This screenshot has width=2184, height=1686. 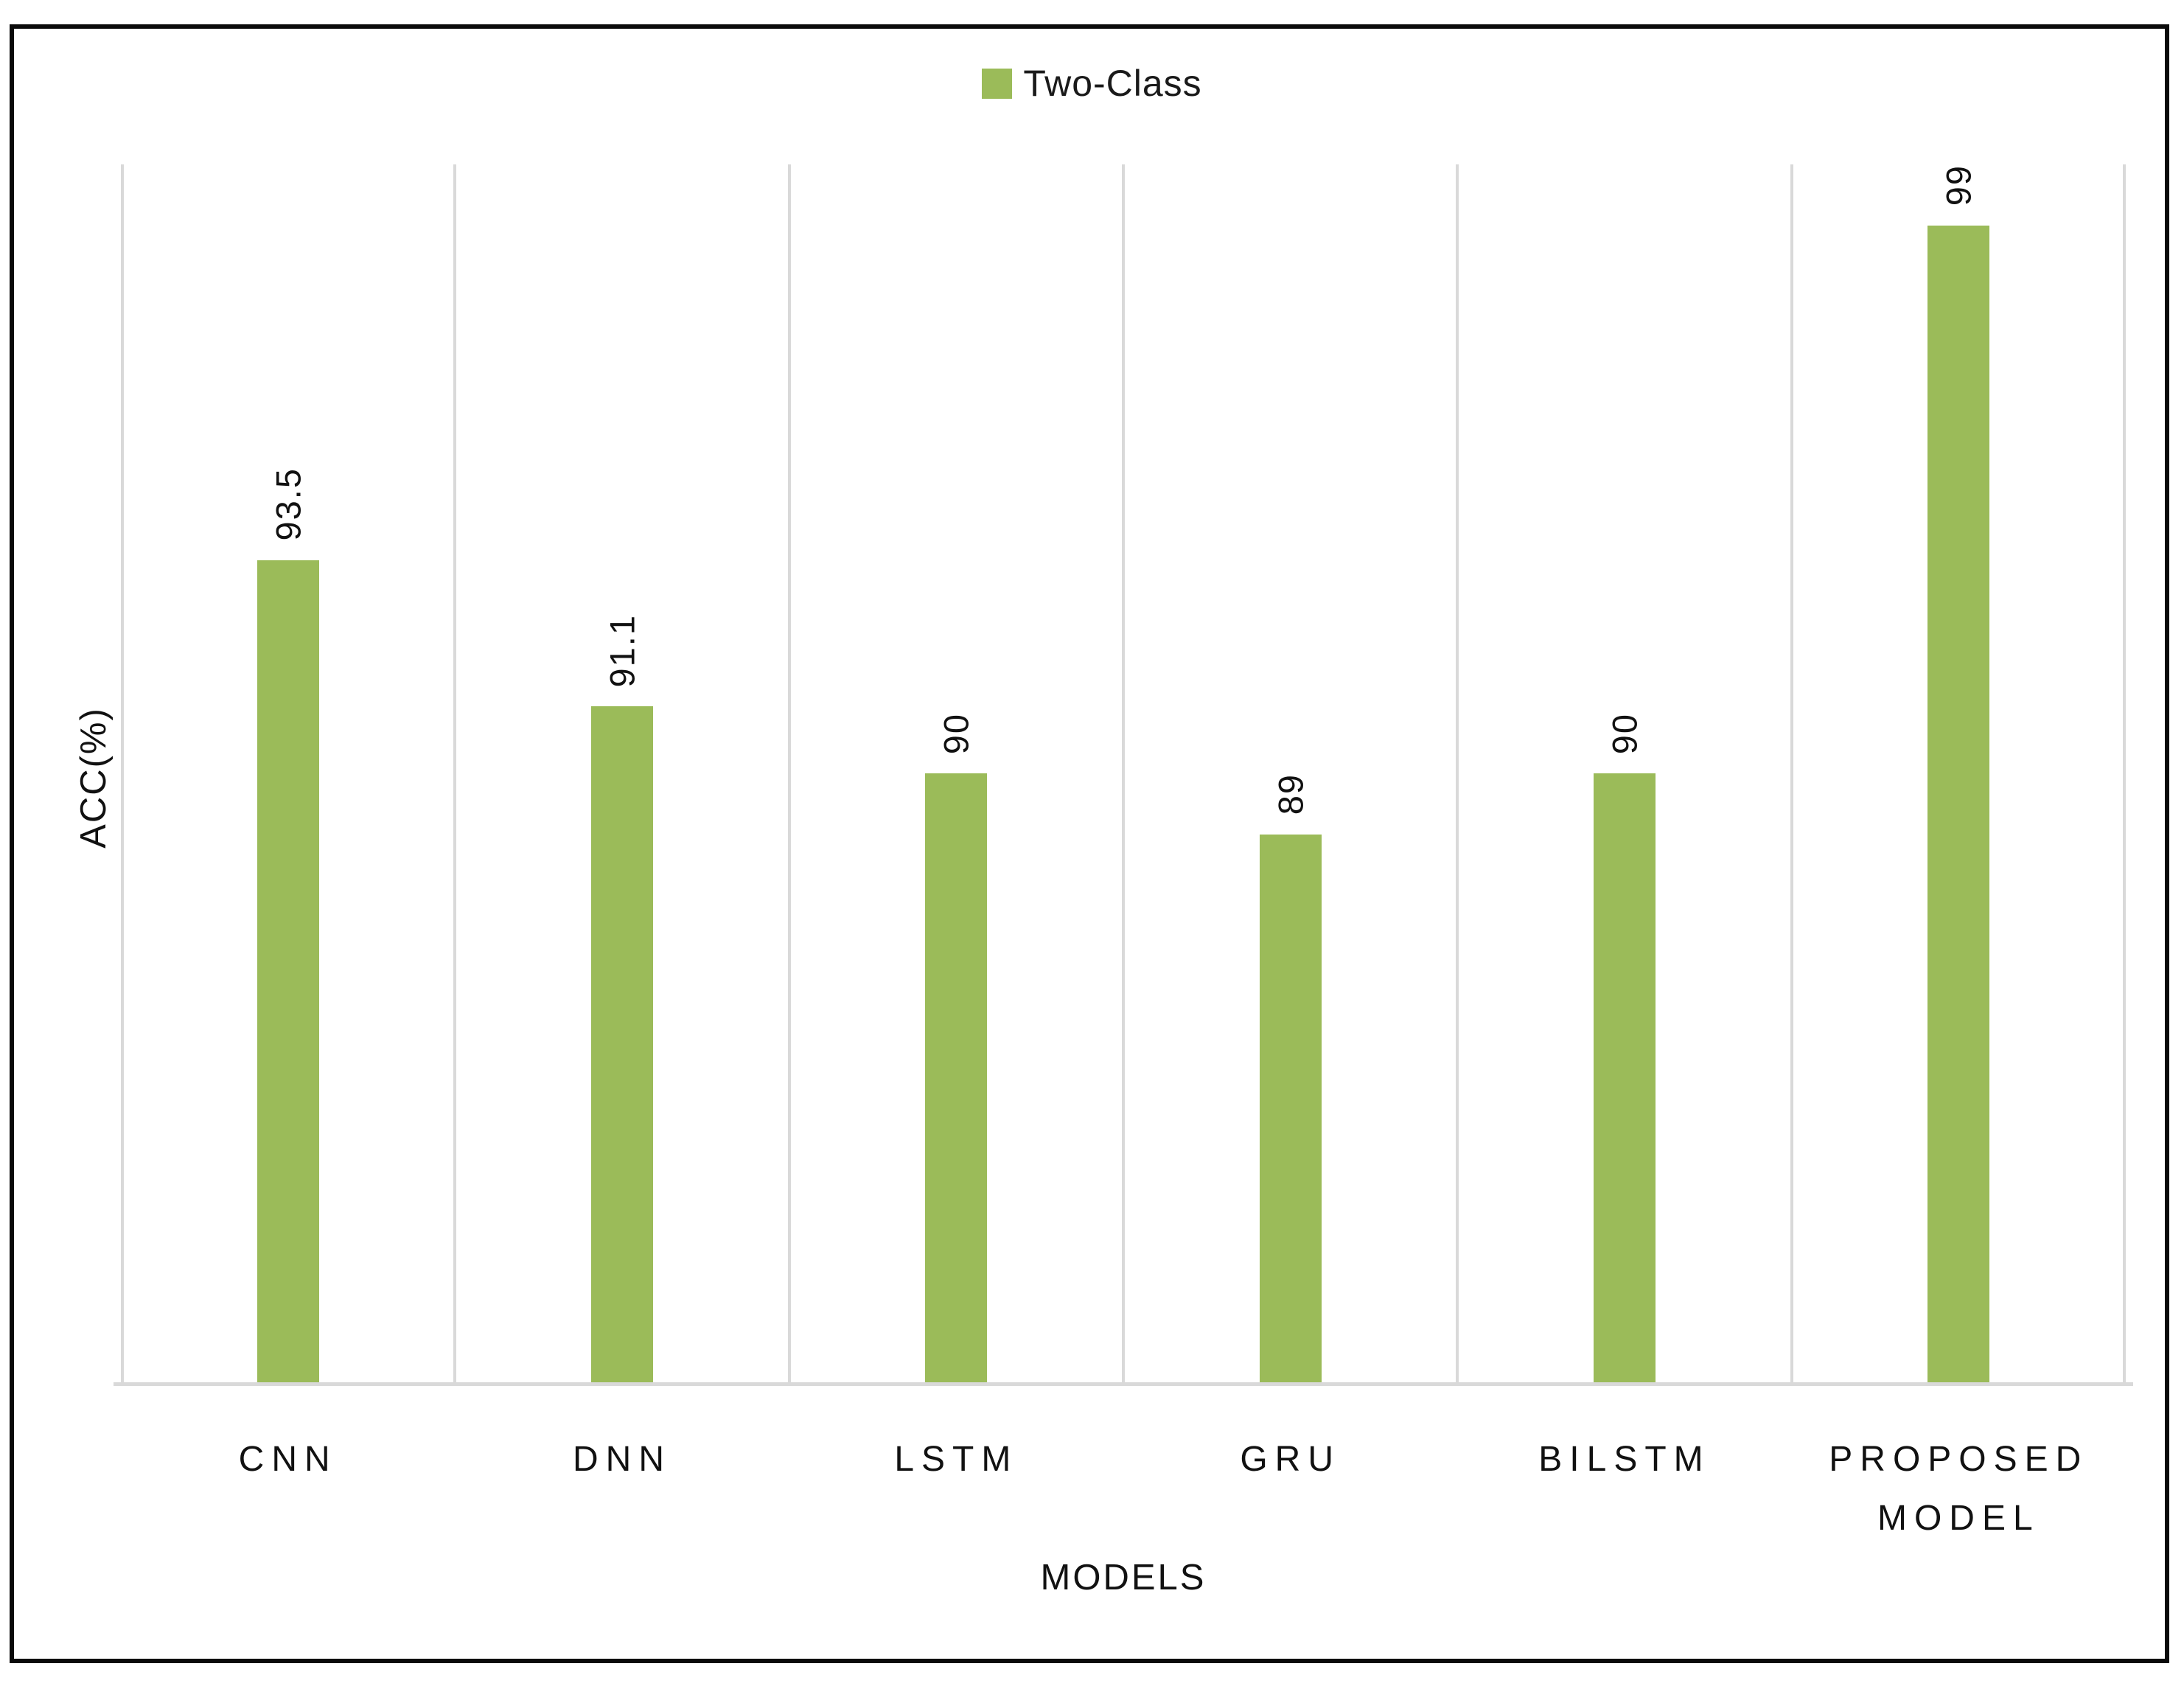 What do you see at coordinates (1958, 185) in the screenshot?
I see `bar-value-label: 99` at bounding box center [1958, 185].